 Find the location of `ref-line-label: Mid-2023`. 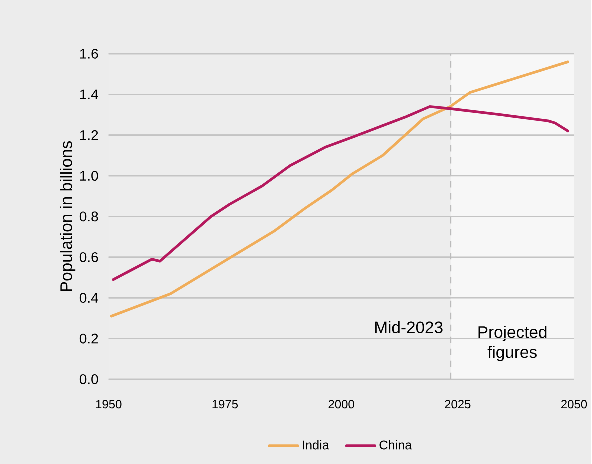

ref-line-label: Mid-2023 is located at coordinates (409, 327).